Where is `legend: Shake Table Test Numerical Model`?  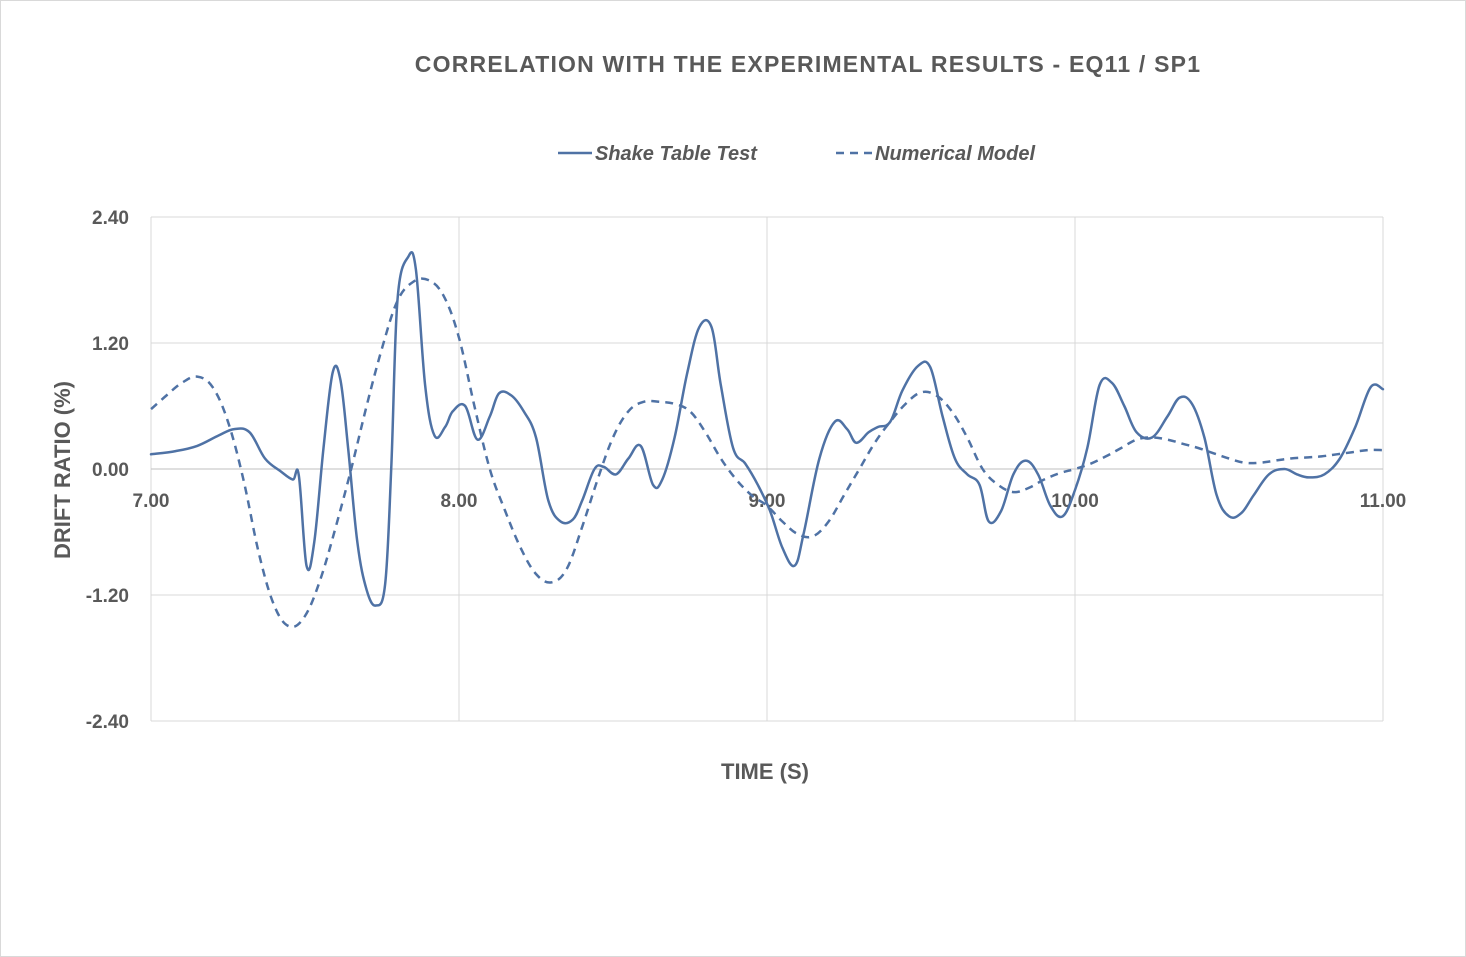
legend: Shake Table Test Numerical Model is located at coordinates (796, 154).